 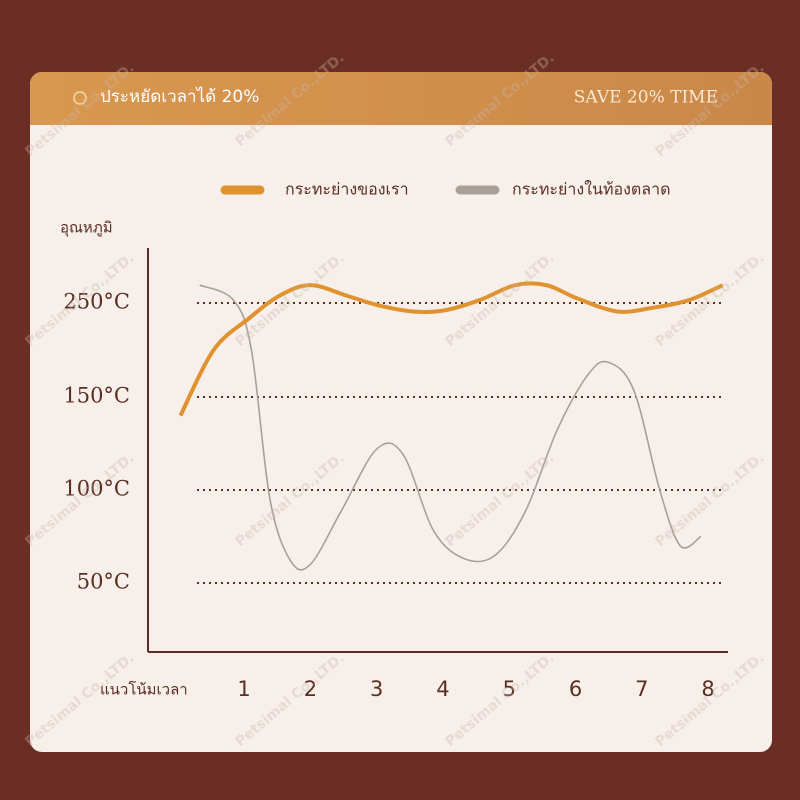 I want to click on series-line, so click(x=451, y=349).